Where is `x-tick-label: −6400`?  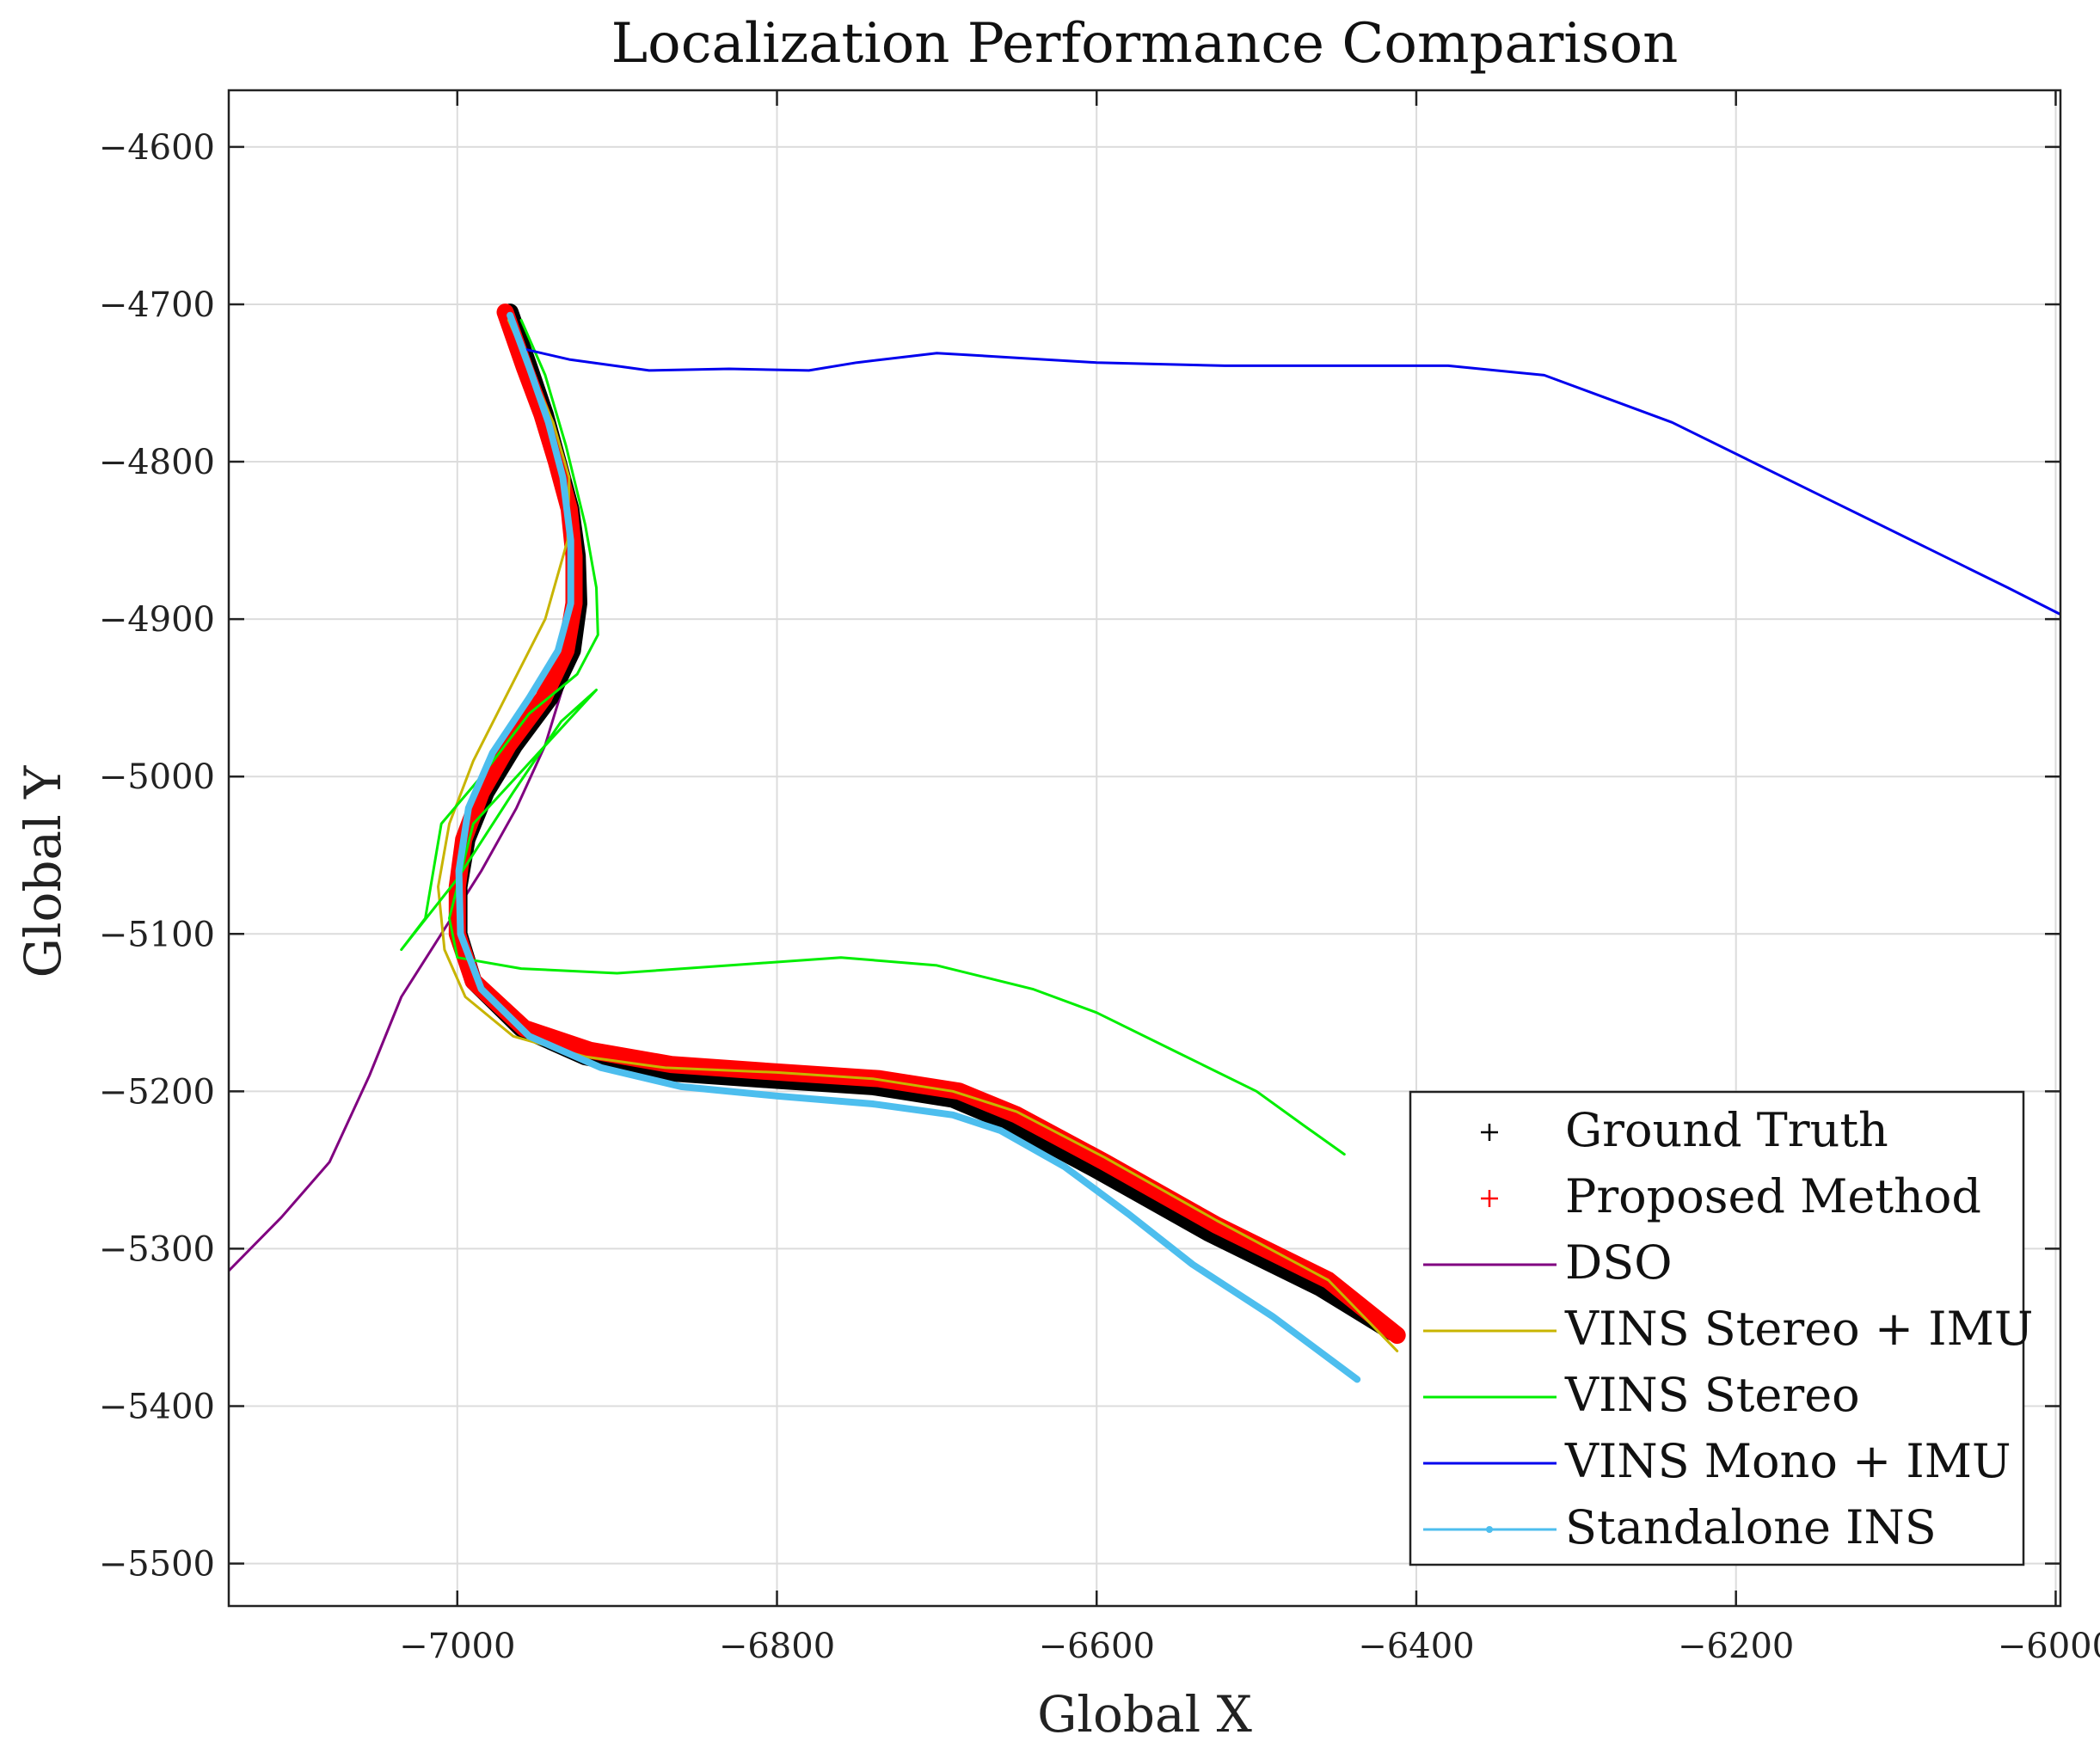
x-tick-label: −6400 is located at coordinates (1416, 1647).